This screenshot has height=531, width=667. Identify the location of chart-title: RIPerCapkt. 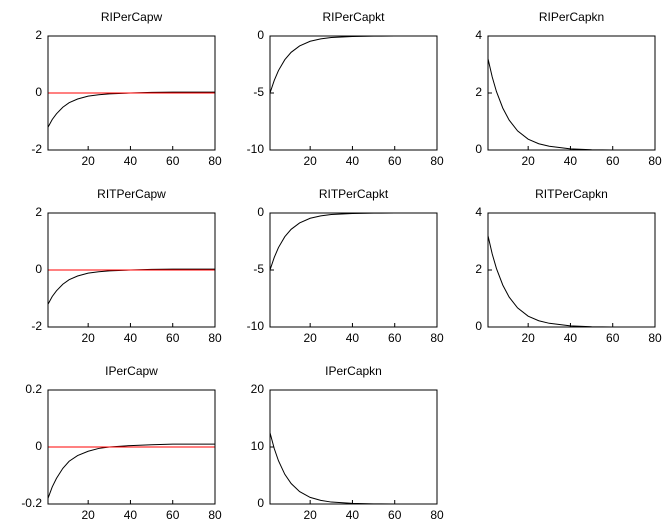
(353, 17).